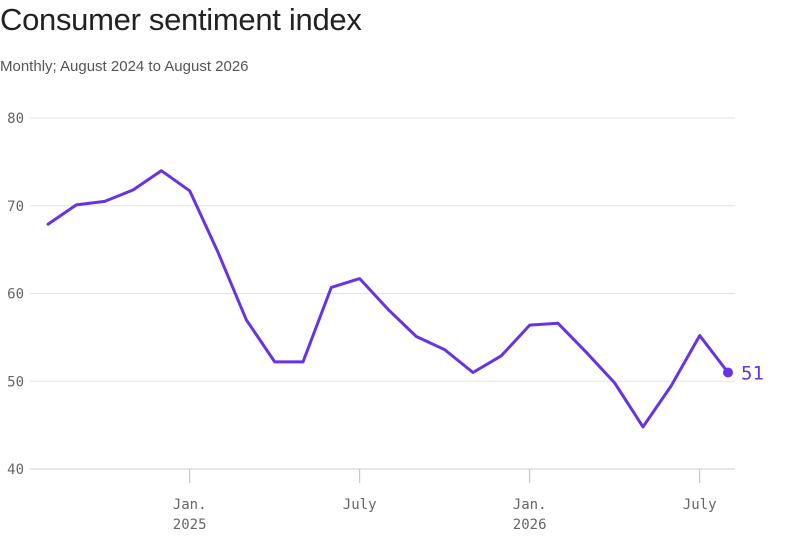 The image size is (800, 541). What do you see at coordinates (15, 382) in the screenshot?
I see `y-tick-label: 50` at bounding box center [15, 382].